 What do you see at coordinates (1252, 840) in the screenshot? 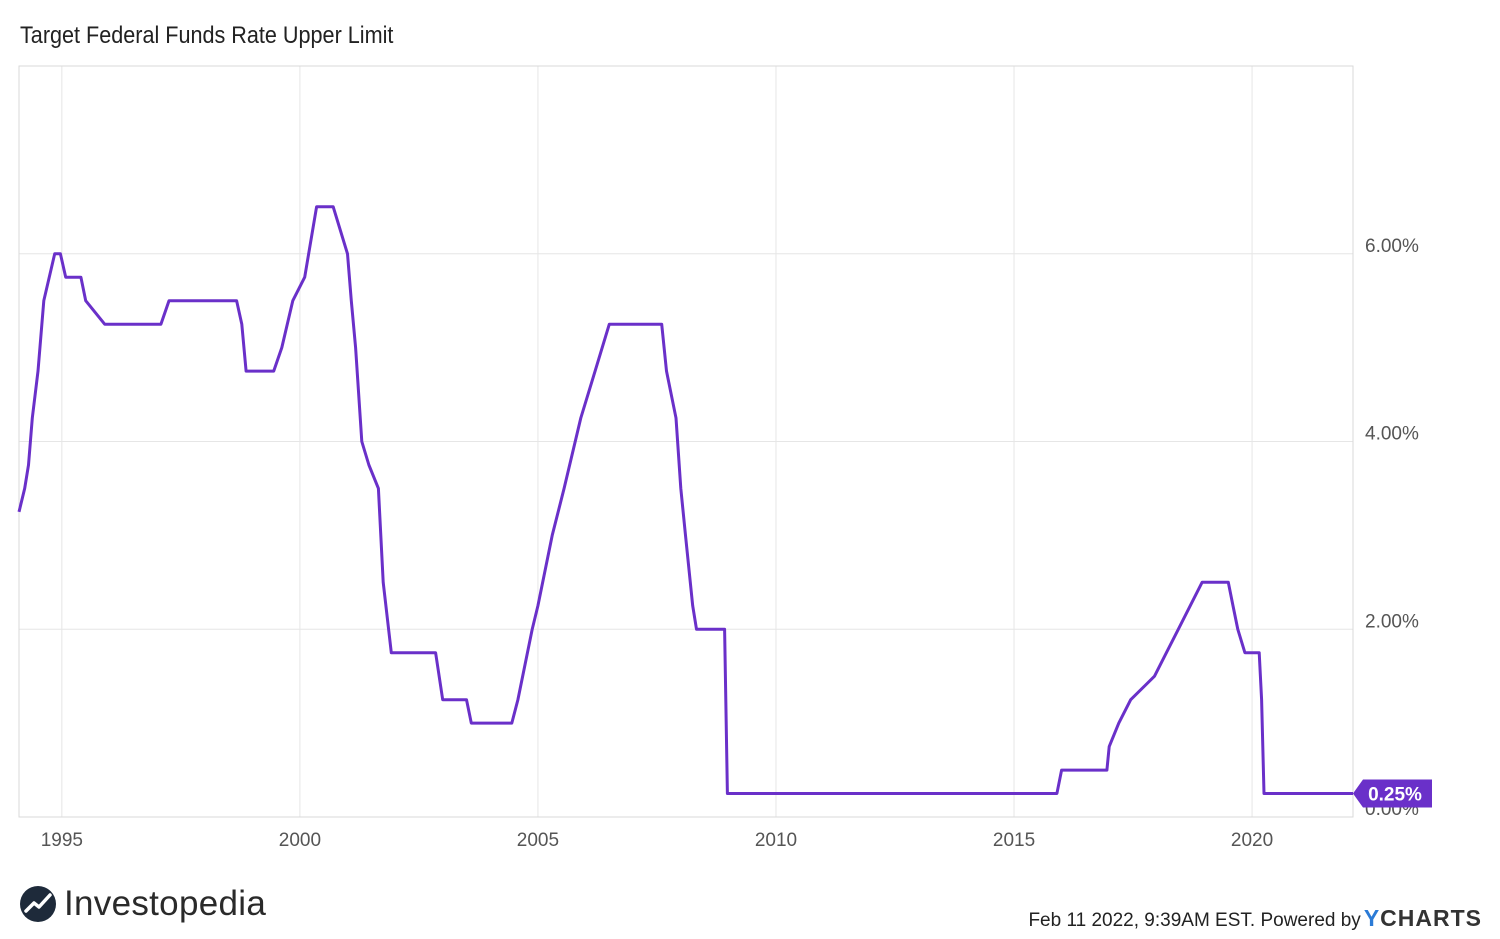
I see `x-tick-label: 2020` at bounding box center [1252, 840].